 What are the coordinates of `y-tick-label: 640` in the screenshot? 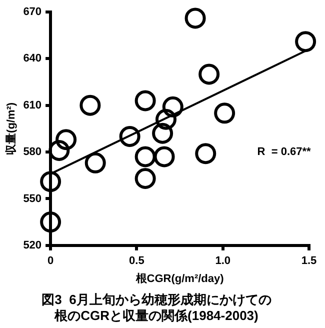 It's located at (32, 58).